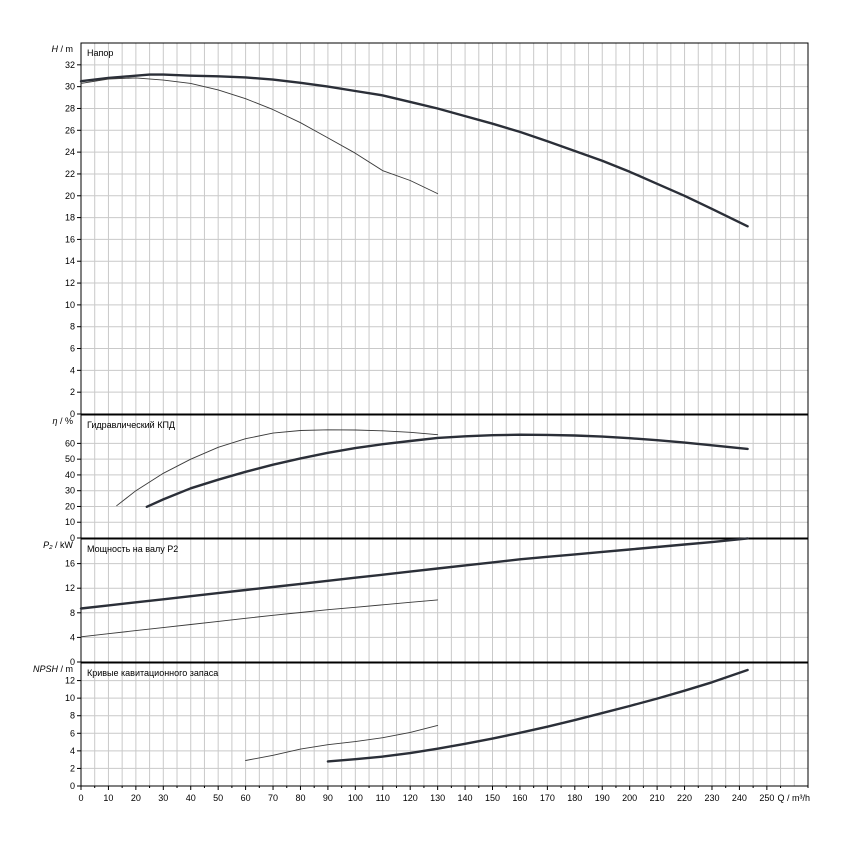 This screenshot has height=850, width=850. I want to click on x-tick-label: 80, so click(300, 798).